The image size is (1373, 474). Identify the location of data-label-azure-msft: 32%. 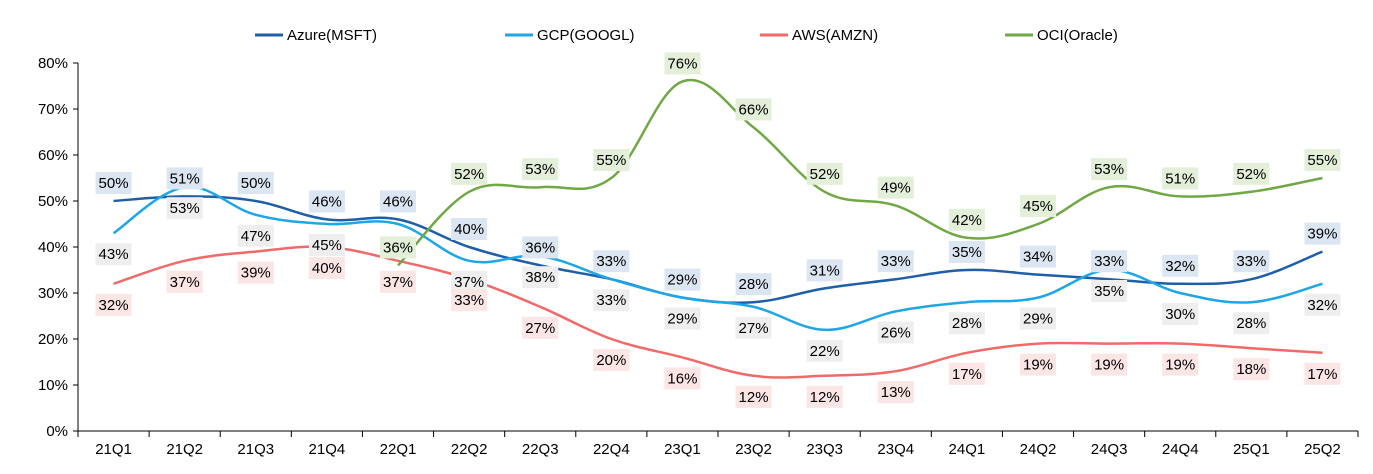
(1180, 265).